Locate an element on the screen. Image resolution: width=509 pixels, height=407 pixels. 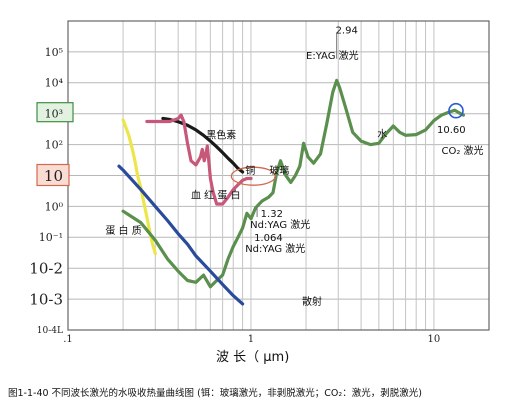
y-tick-label: 10⁰ is located at coordinates (54, 206).